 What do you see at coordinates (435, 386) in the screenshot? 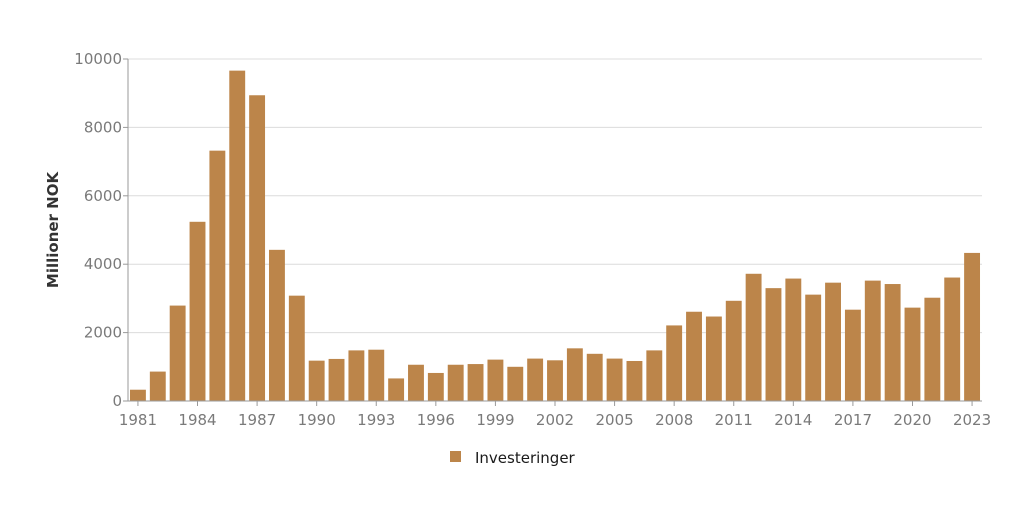
I see `bar-1996` at bounding box center [435, 386].